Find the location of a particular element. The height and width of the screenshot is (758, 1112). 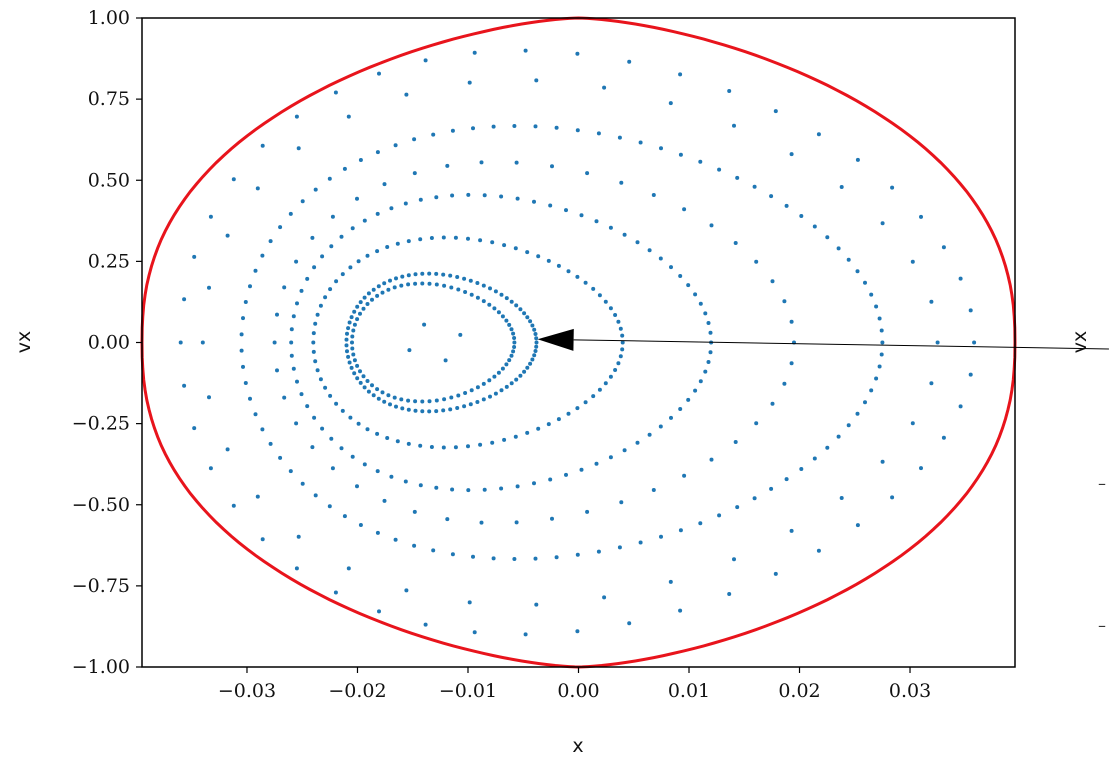

y-tick-label: −0.75 is located at coordinates (101, 586).